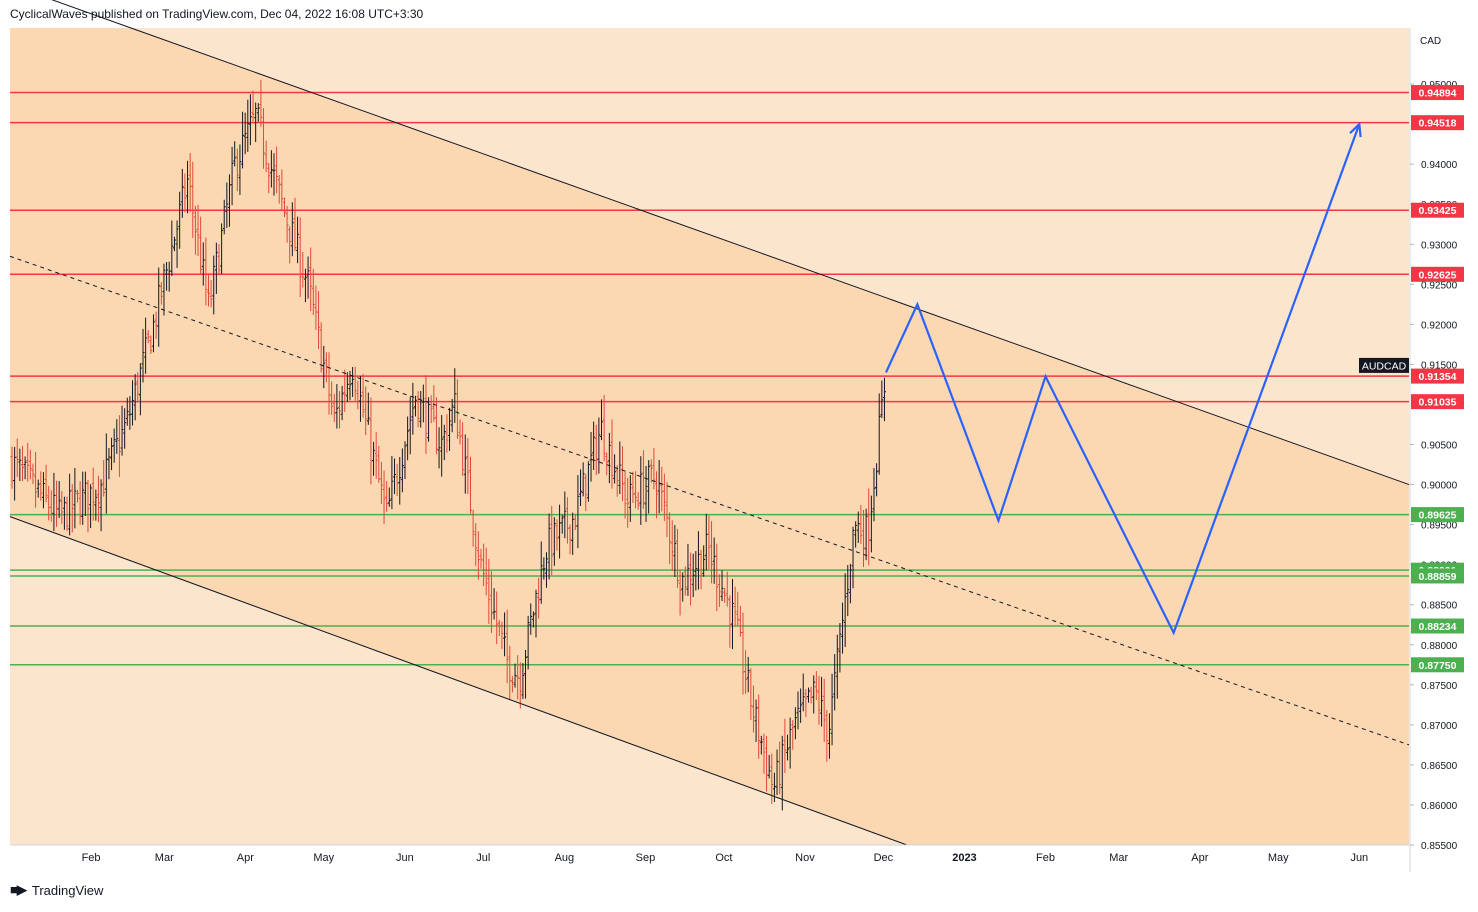  I want to click on level-label: 0.94894, so click(1437, 93).